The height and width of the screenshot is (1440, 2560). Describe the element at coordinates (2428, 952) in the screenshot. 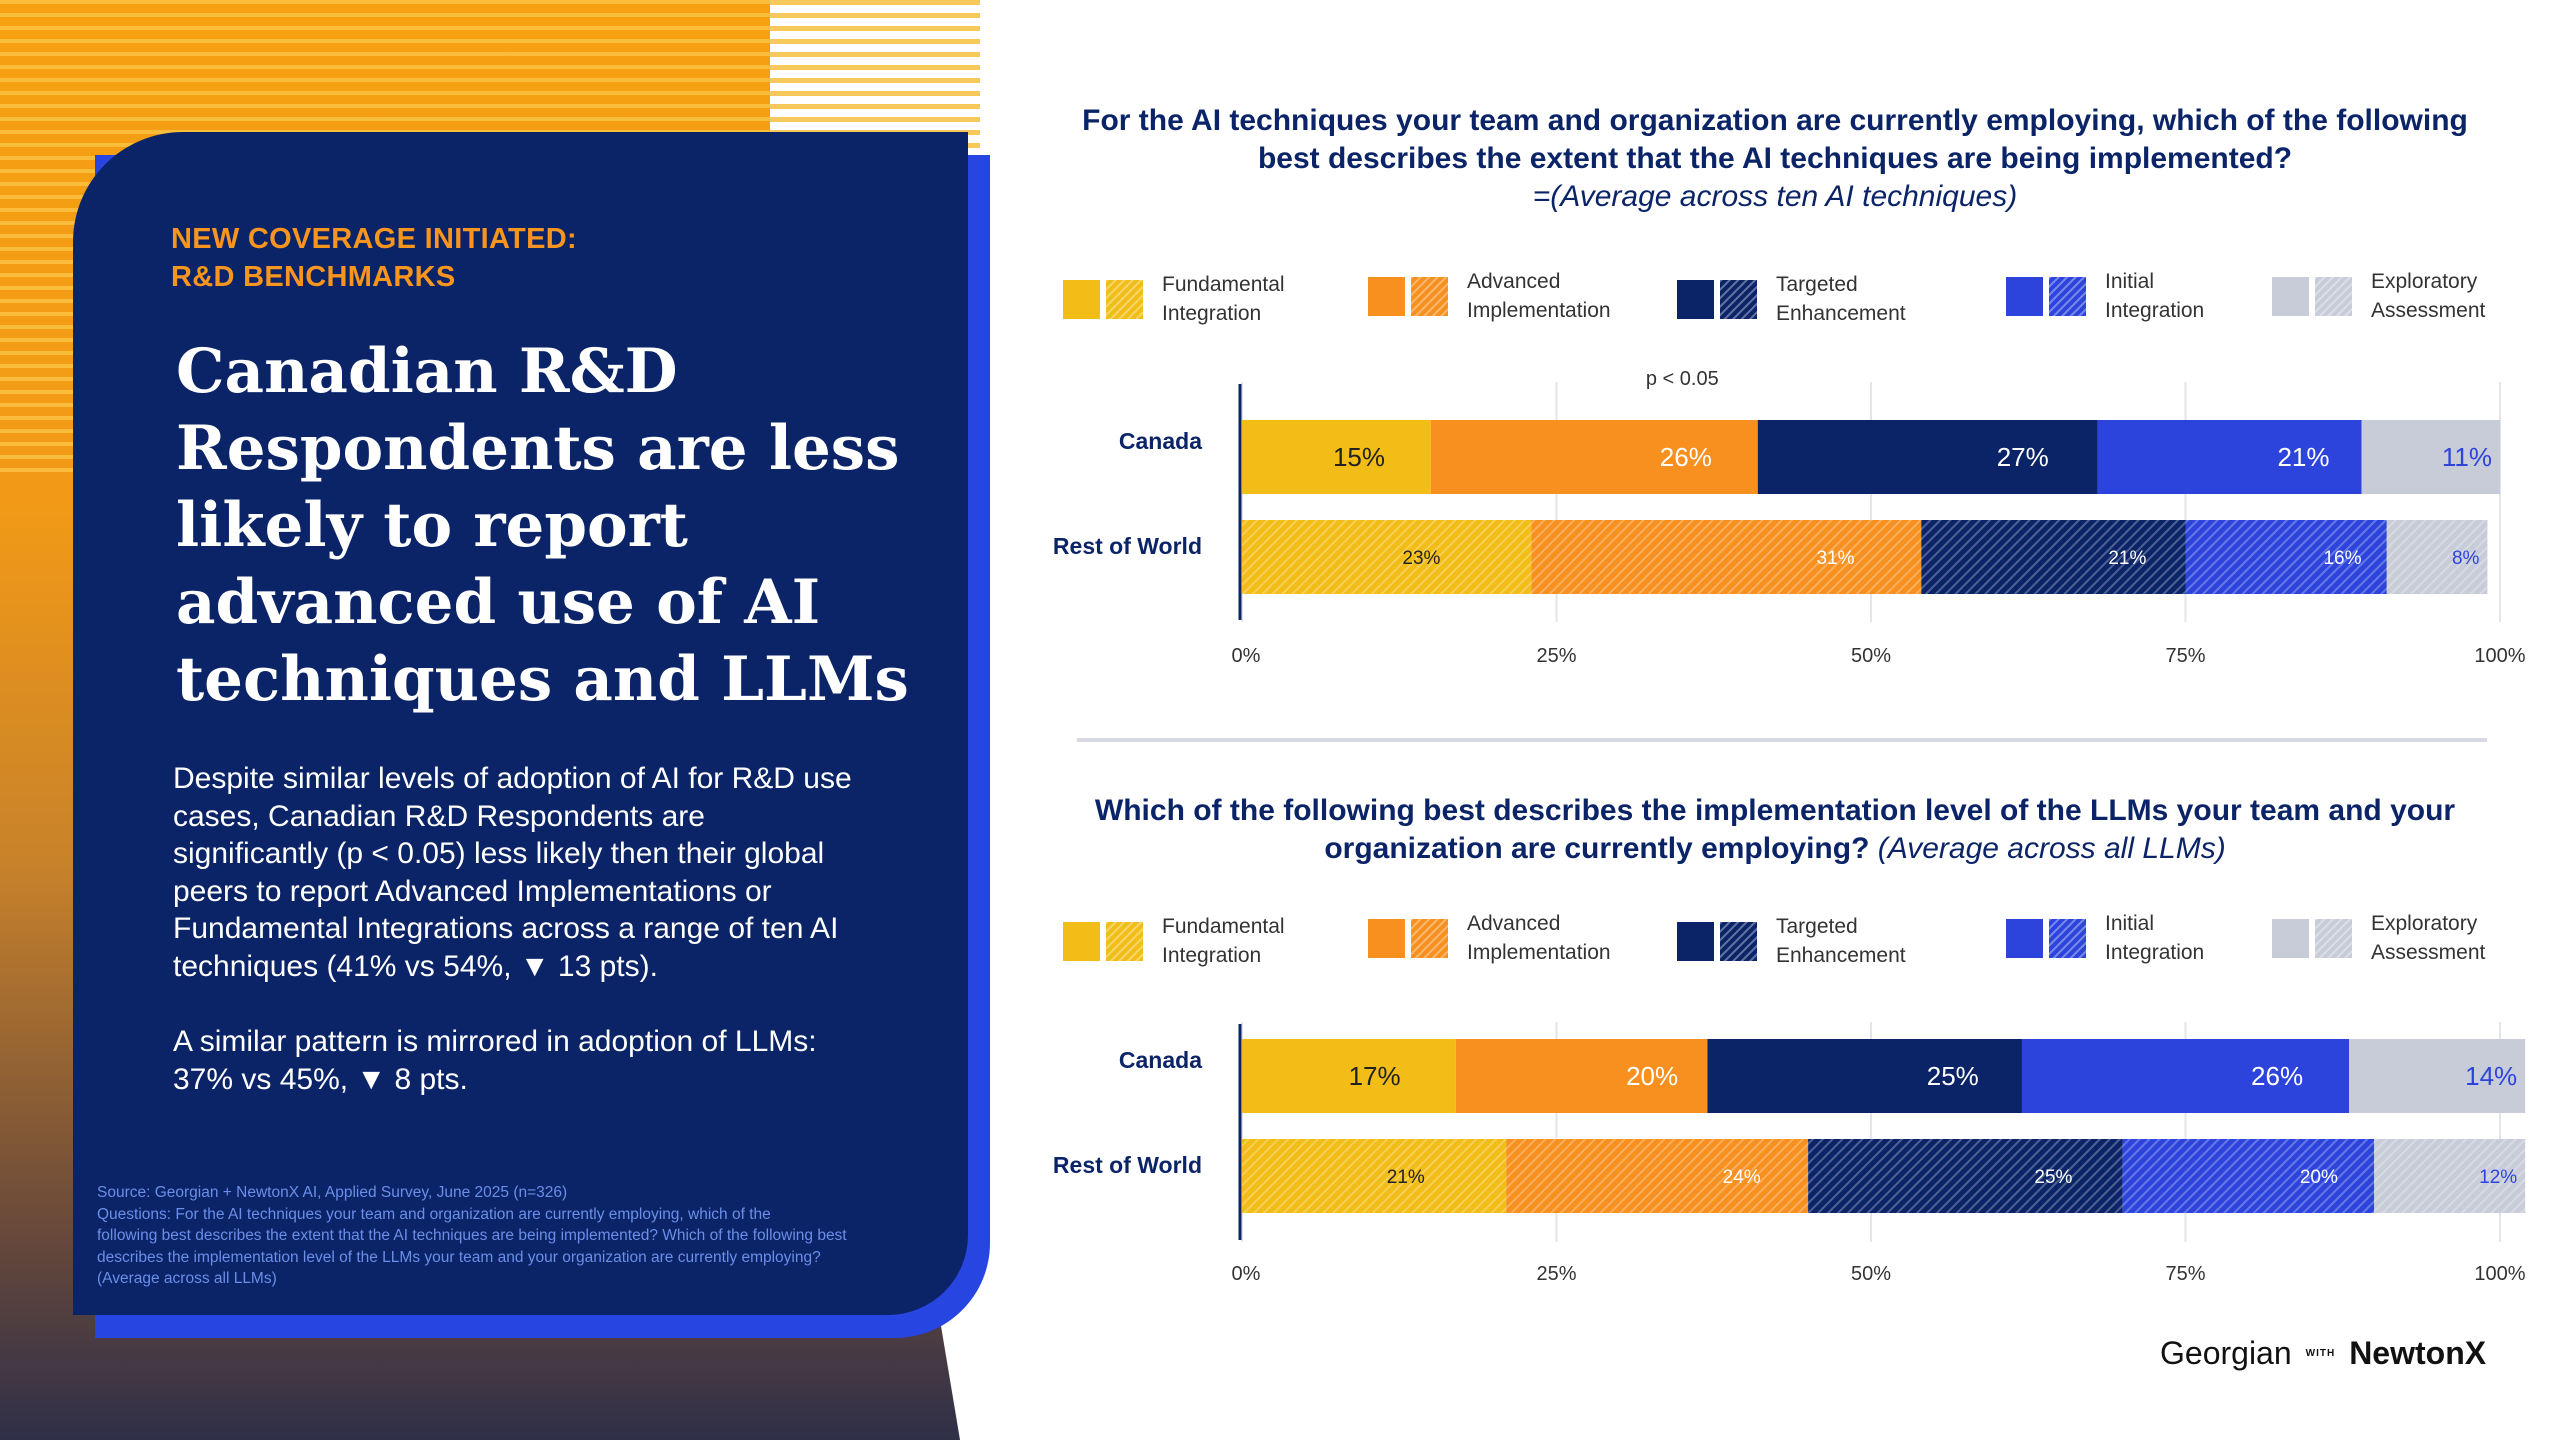

I see `legend-label: Assessment` at that location.